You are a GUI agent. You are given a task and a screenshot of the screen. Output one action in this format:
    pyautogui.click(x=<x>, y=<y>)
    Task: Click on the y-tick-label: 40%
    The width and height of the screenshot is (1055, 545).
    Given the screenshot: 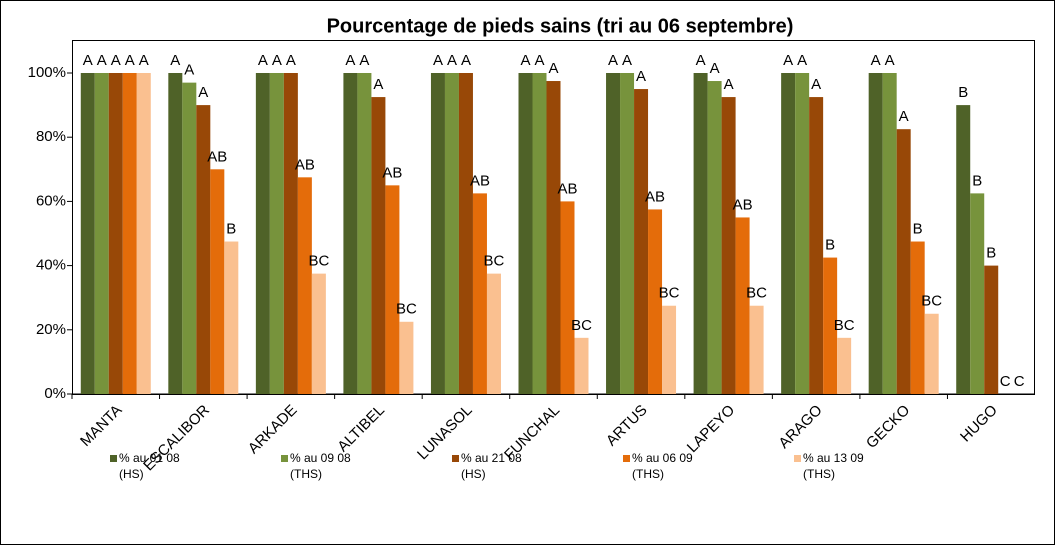 What is the action you would take?
    pyautogui.click(x=51, y=265)
    